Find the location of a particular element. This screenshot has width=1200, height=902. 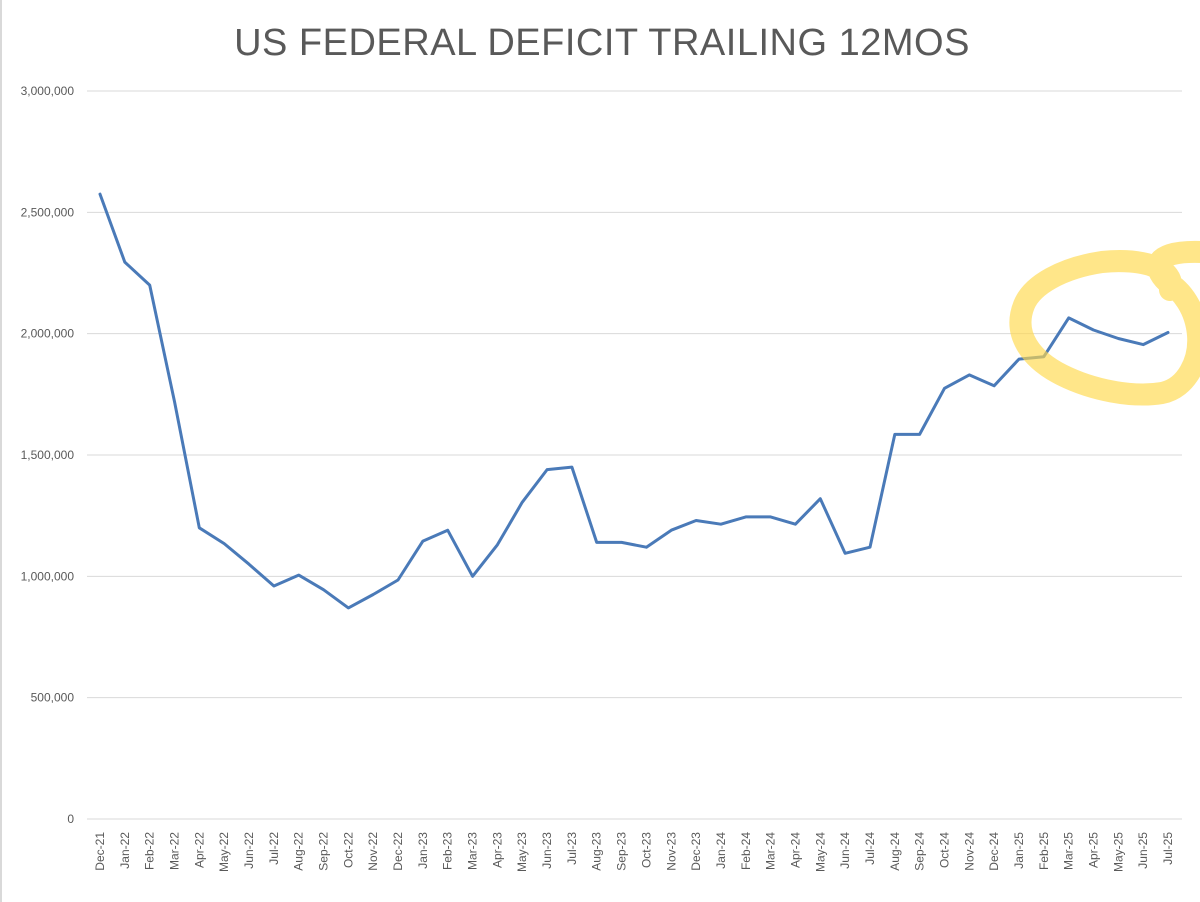

x-tick-label: Jun-23 is located at coordinates (547, 850).